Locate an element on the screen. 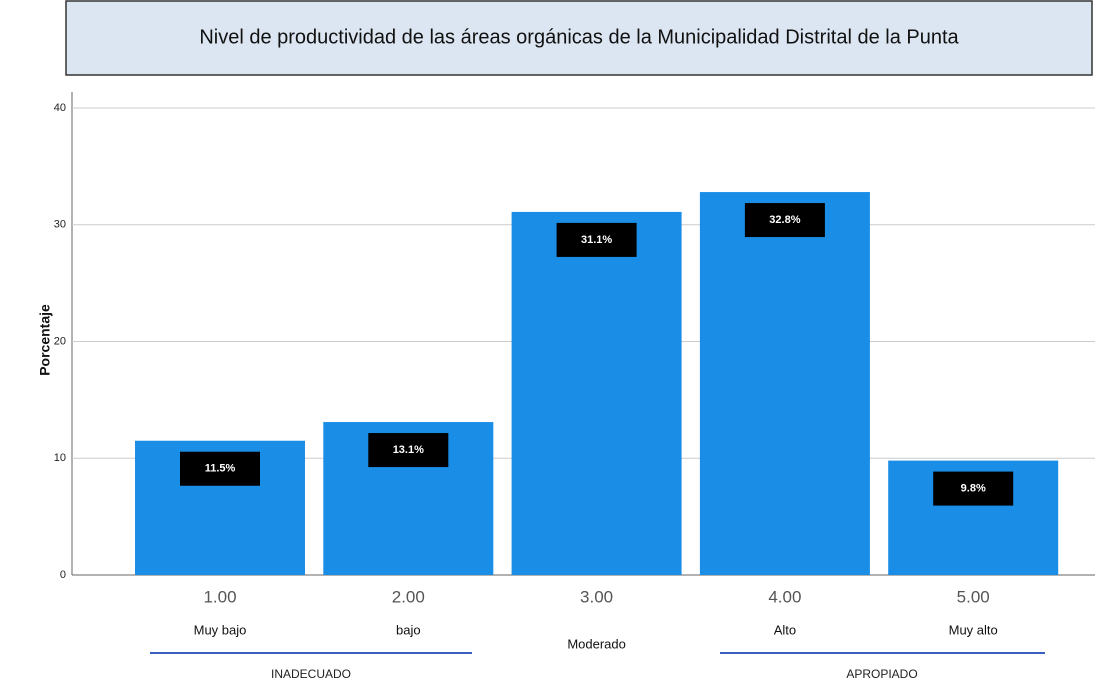  x-tick-label: 5.00 is located at coordinates (973, 596).